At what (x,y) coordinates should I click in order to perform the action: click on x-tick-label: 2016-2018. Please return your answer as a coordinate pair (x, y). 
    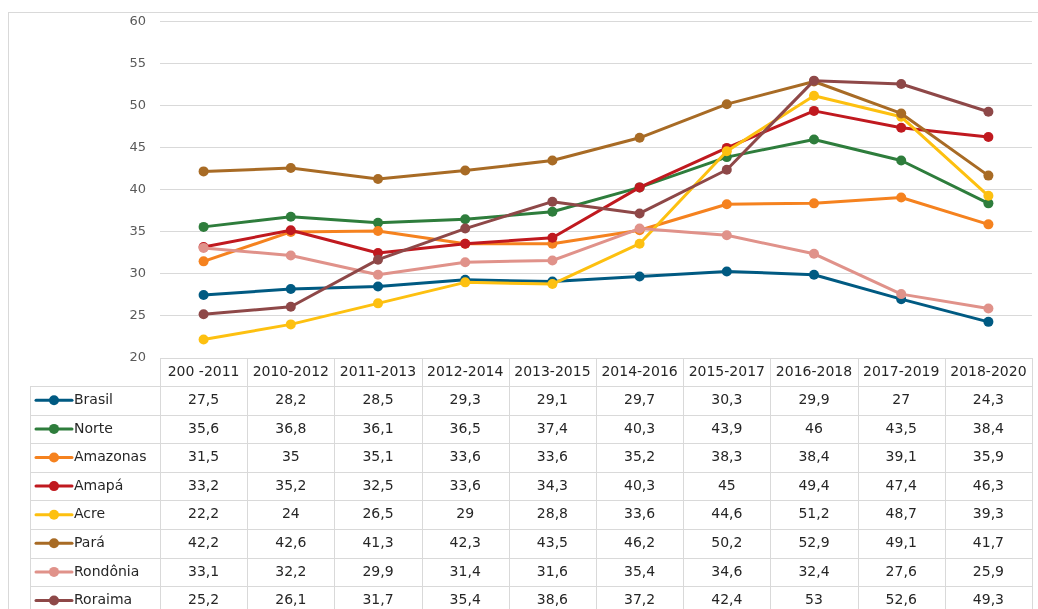
    Looking at the image, I should click on (814, 371).